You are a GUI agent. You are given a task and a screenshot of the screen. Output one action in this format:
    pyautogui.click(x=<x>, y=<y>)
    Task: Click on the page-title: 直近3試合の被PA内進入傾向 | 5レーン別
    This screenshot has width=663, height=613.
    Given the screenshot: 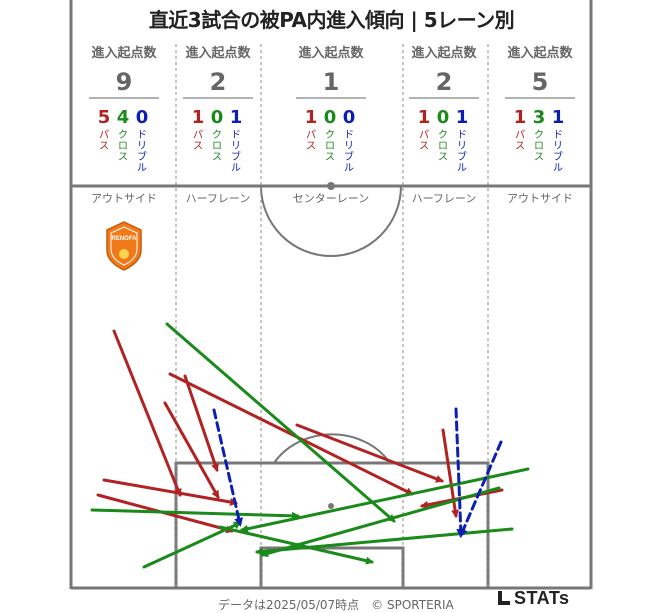 What is the action you would take?
    pyautogui.click(x=331, y=20)
    